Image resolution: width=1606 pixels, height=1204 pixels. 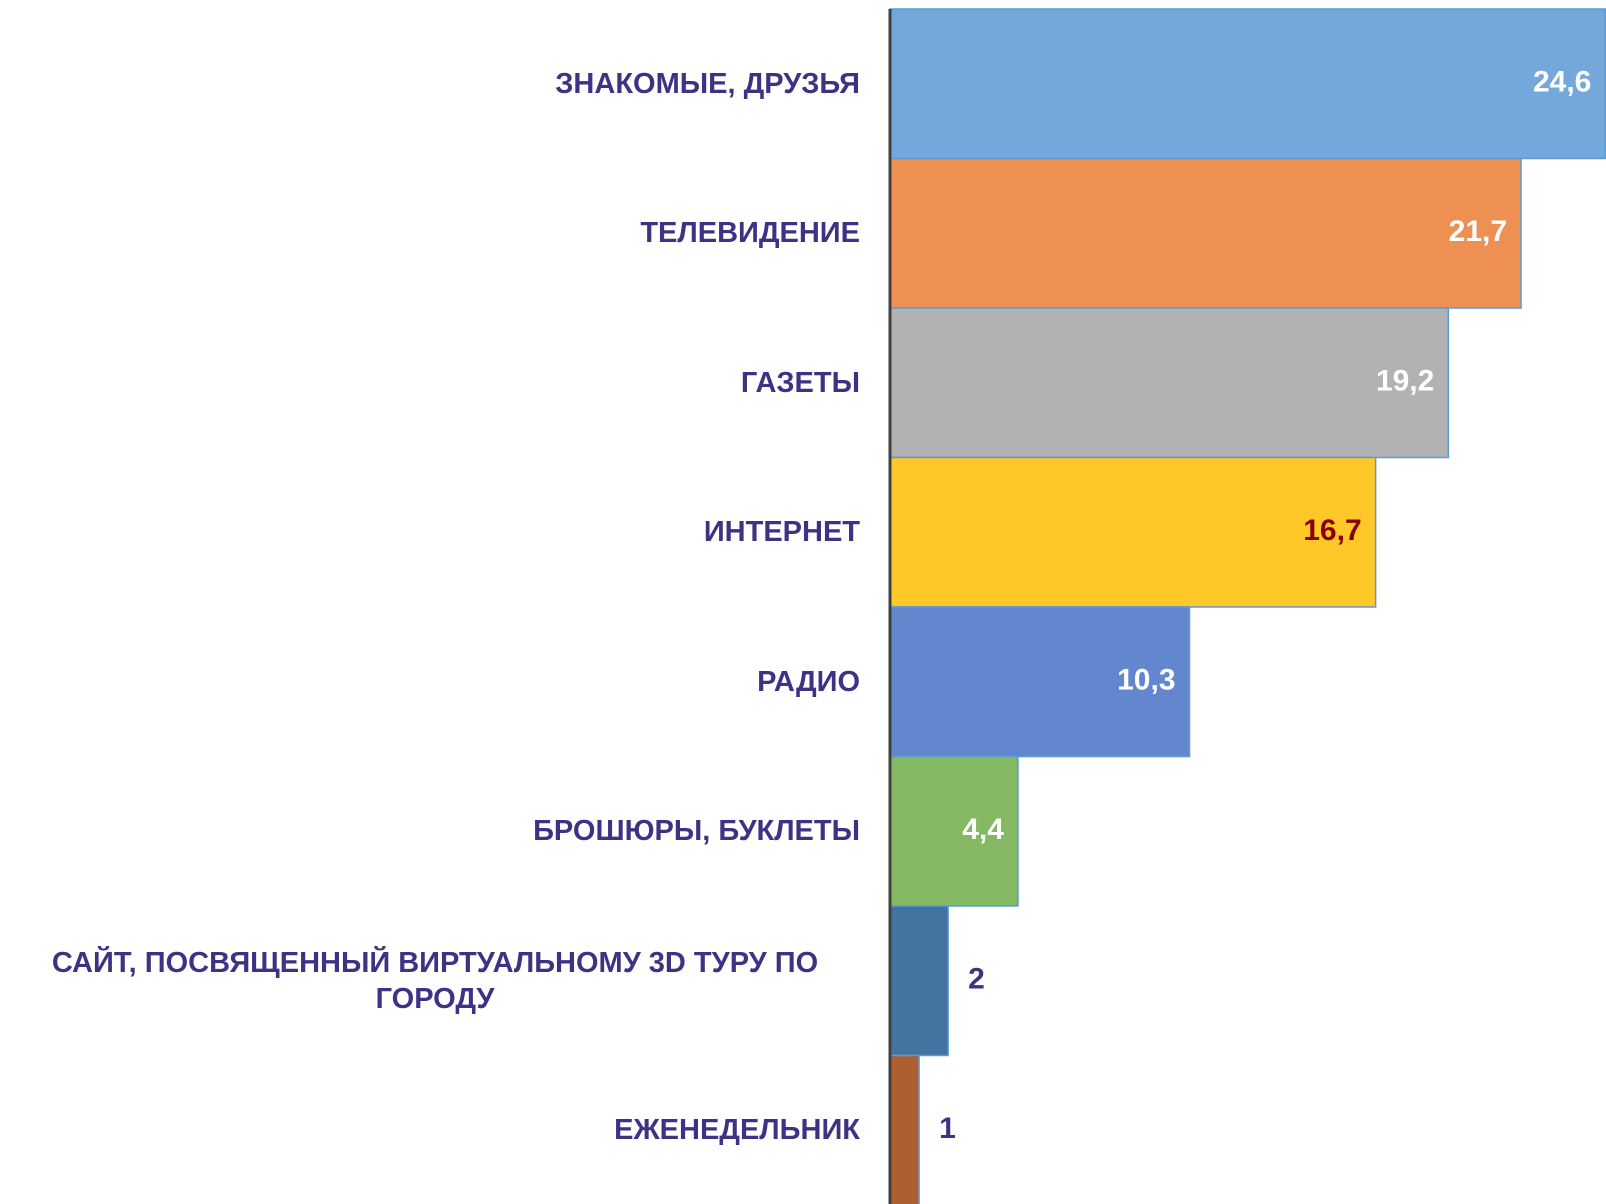 What do you see at coordinates (435, 831) in the screenshot?
I see `category-label: БРОШЮРЫ, БУКЛЕТЫ` at bounding box center [435, 831].